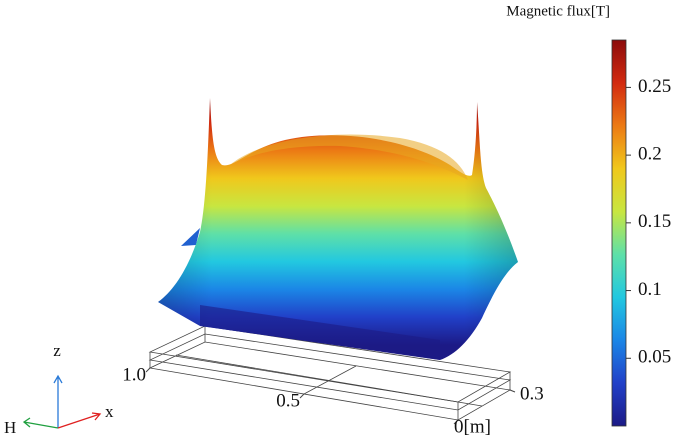 The image size is (685, 440). Describe the element at coordinates (654, 86) in the screenshot. I see `colorbar-tick-label: 0.25` at that location.